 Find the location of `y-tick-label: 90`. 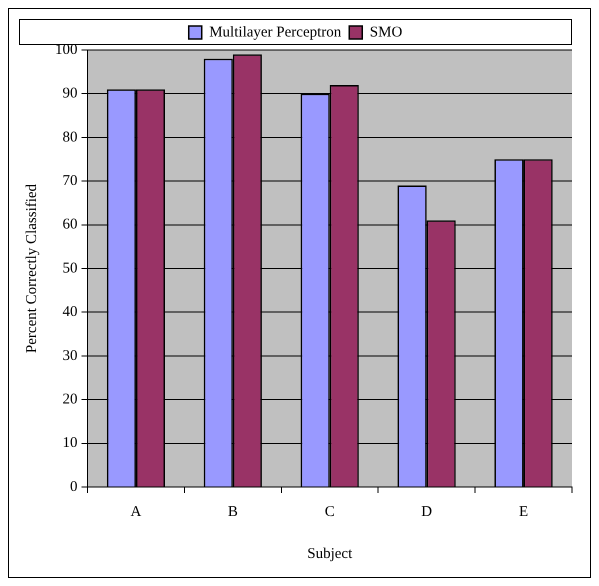

y-tick-label: 90 is located at coordinates (70, 94).